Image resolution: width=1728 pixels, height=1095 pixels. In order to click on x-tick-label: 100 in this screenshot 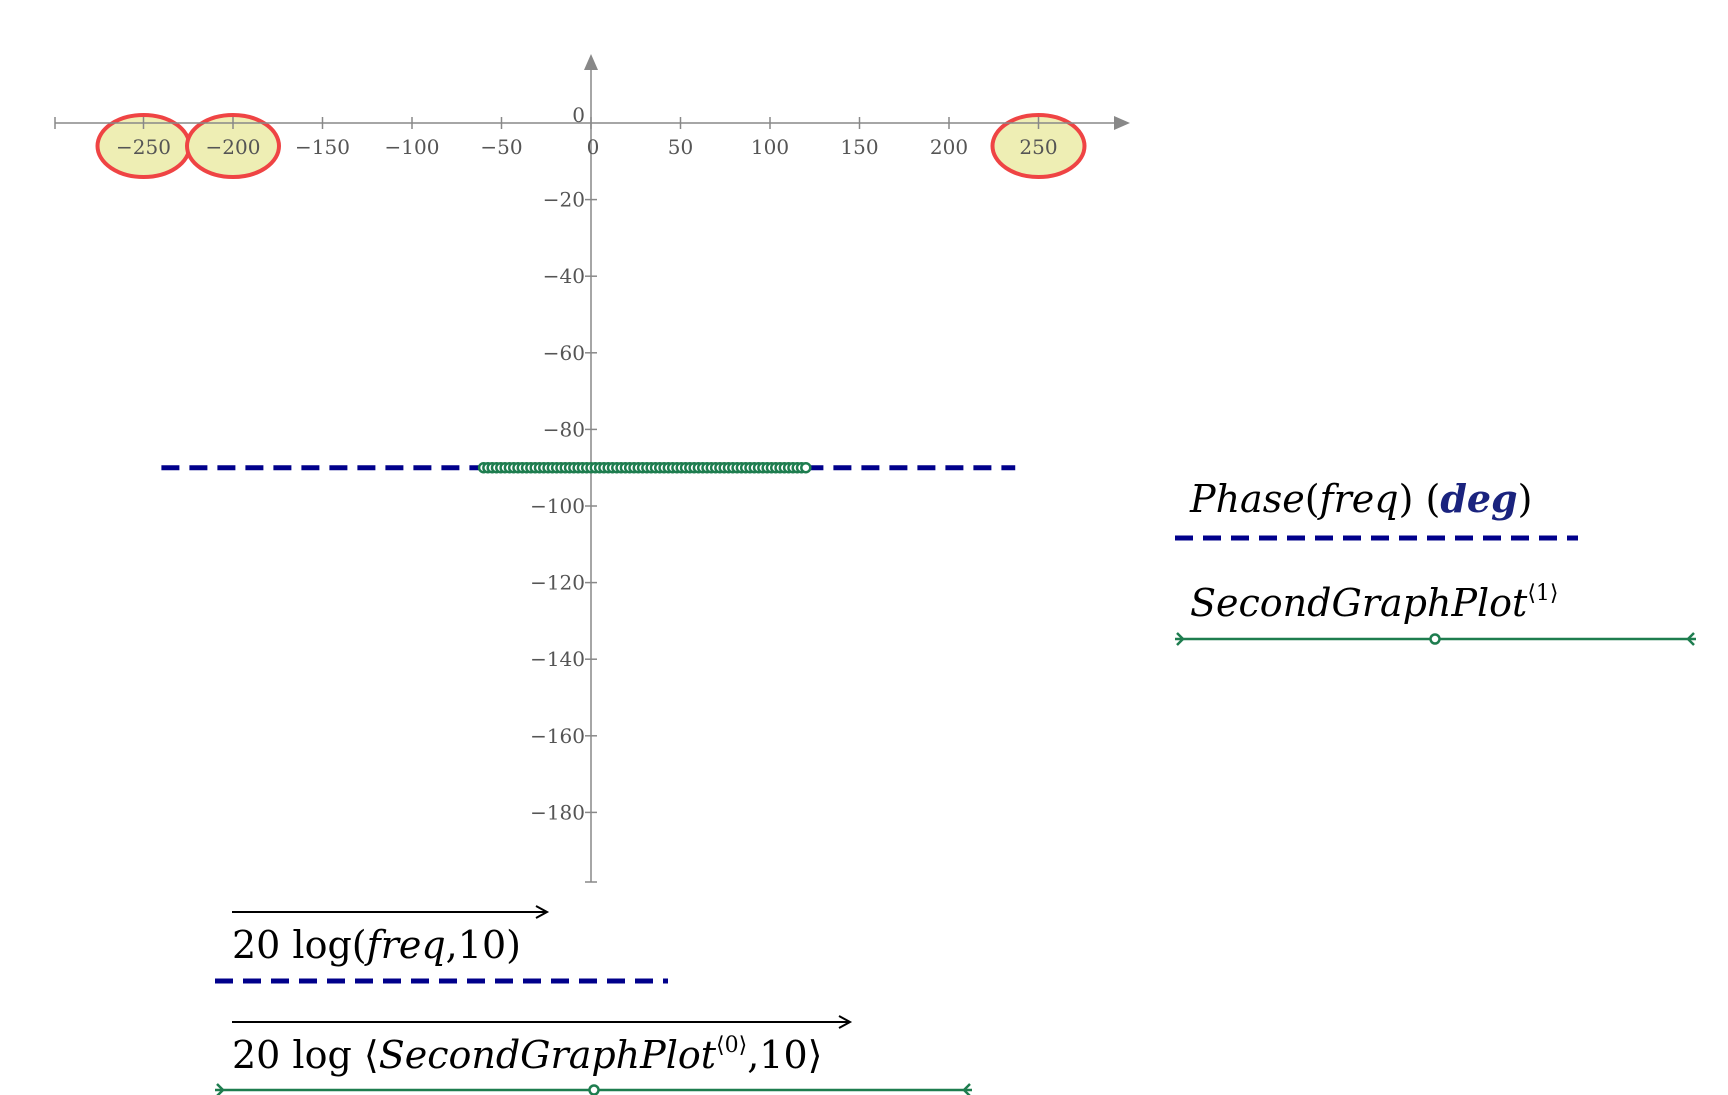, I will do `click(770, 147)`.